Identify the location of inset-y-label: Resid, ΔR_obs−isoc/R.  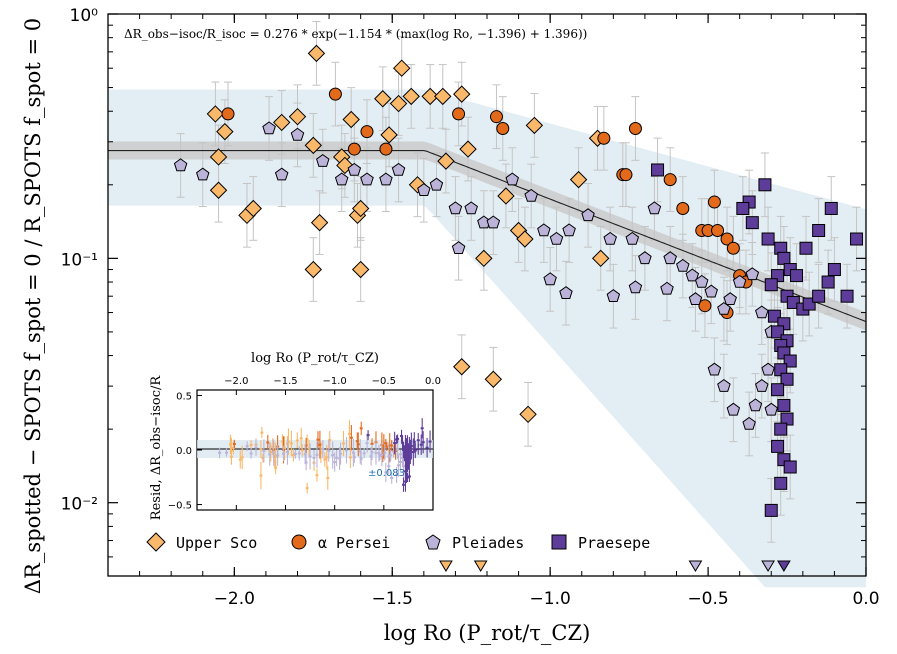
(156, 448).